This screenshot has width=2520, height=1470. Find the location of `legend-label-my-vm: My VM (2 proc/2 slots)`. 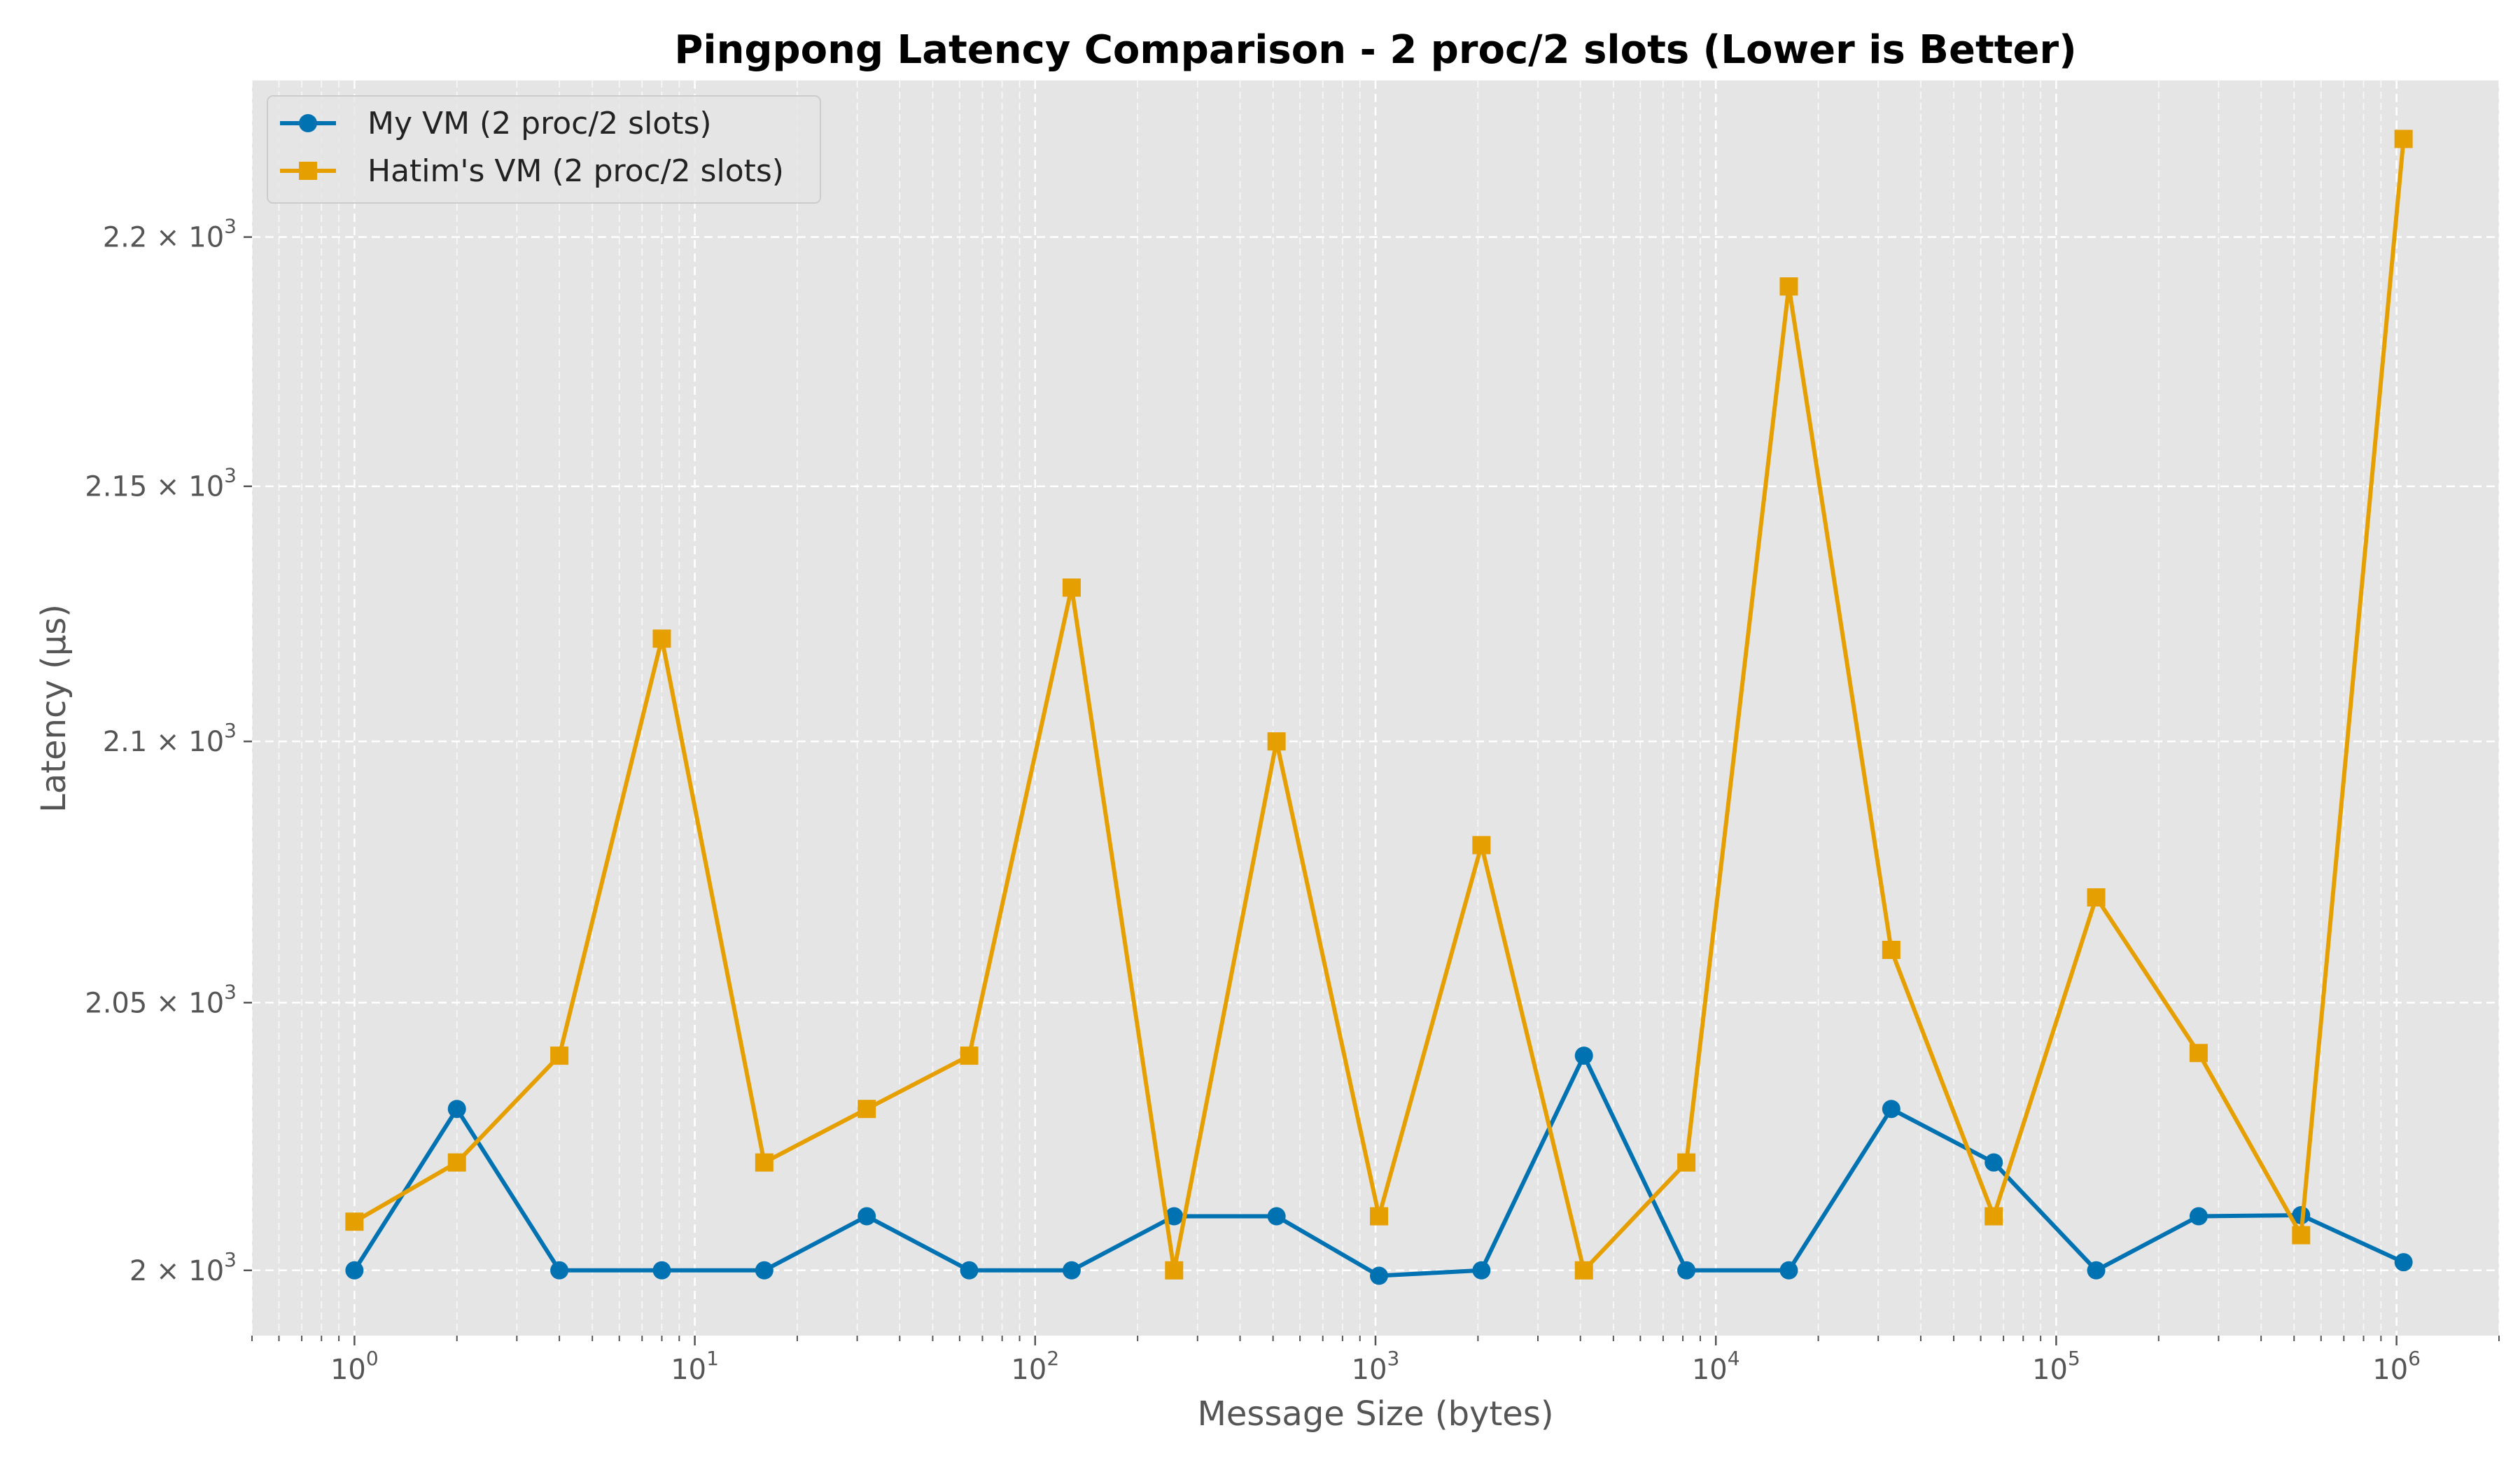

legend-label-my-vm: My VM (2 proc/2 slots) is located at coordinates (540, 123).